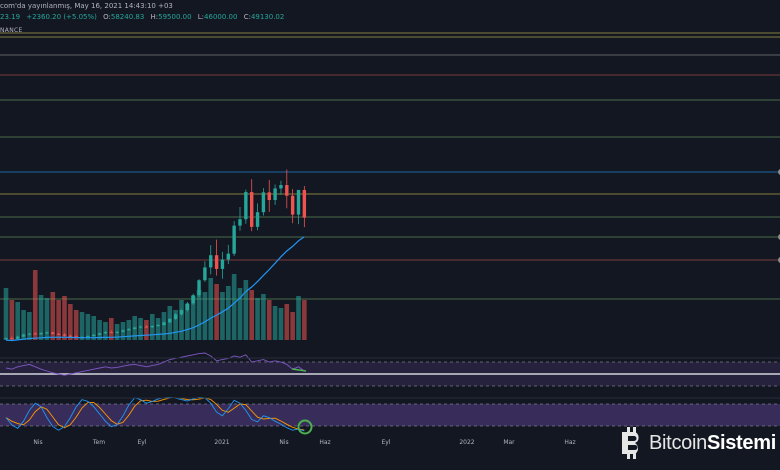 The width and height of the screenshot is (780, 470). I want to click on volume-bars, so click(155, 305).